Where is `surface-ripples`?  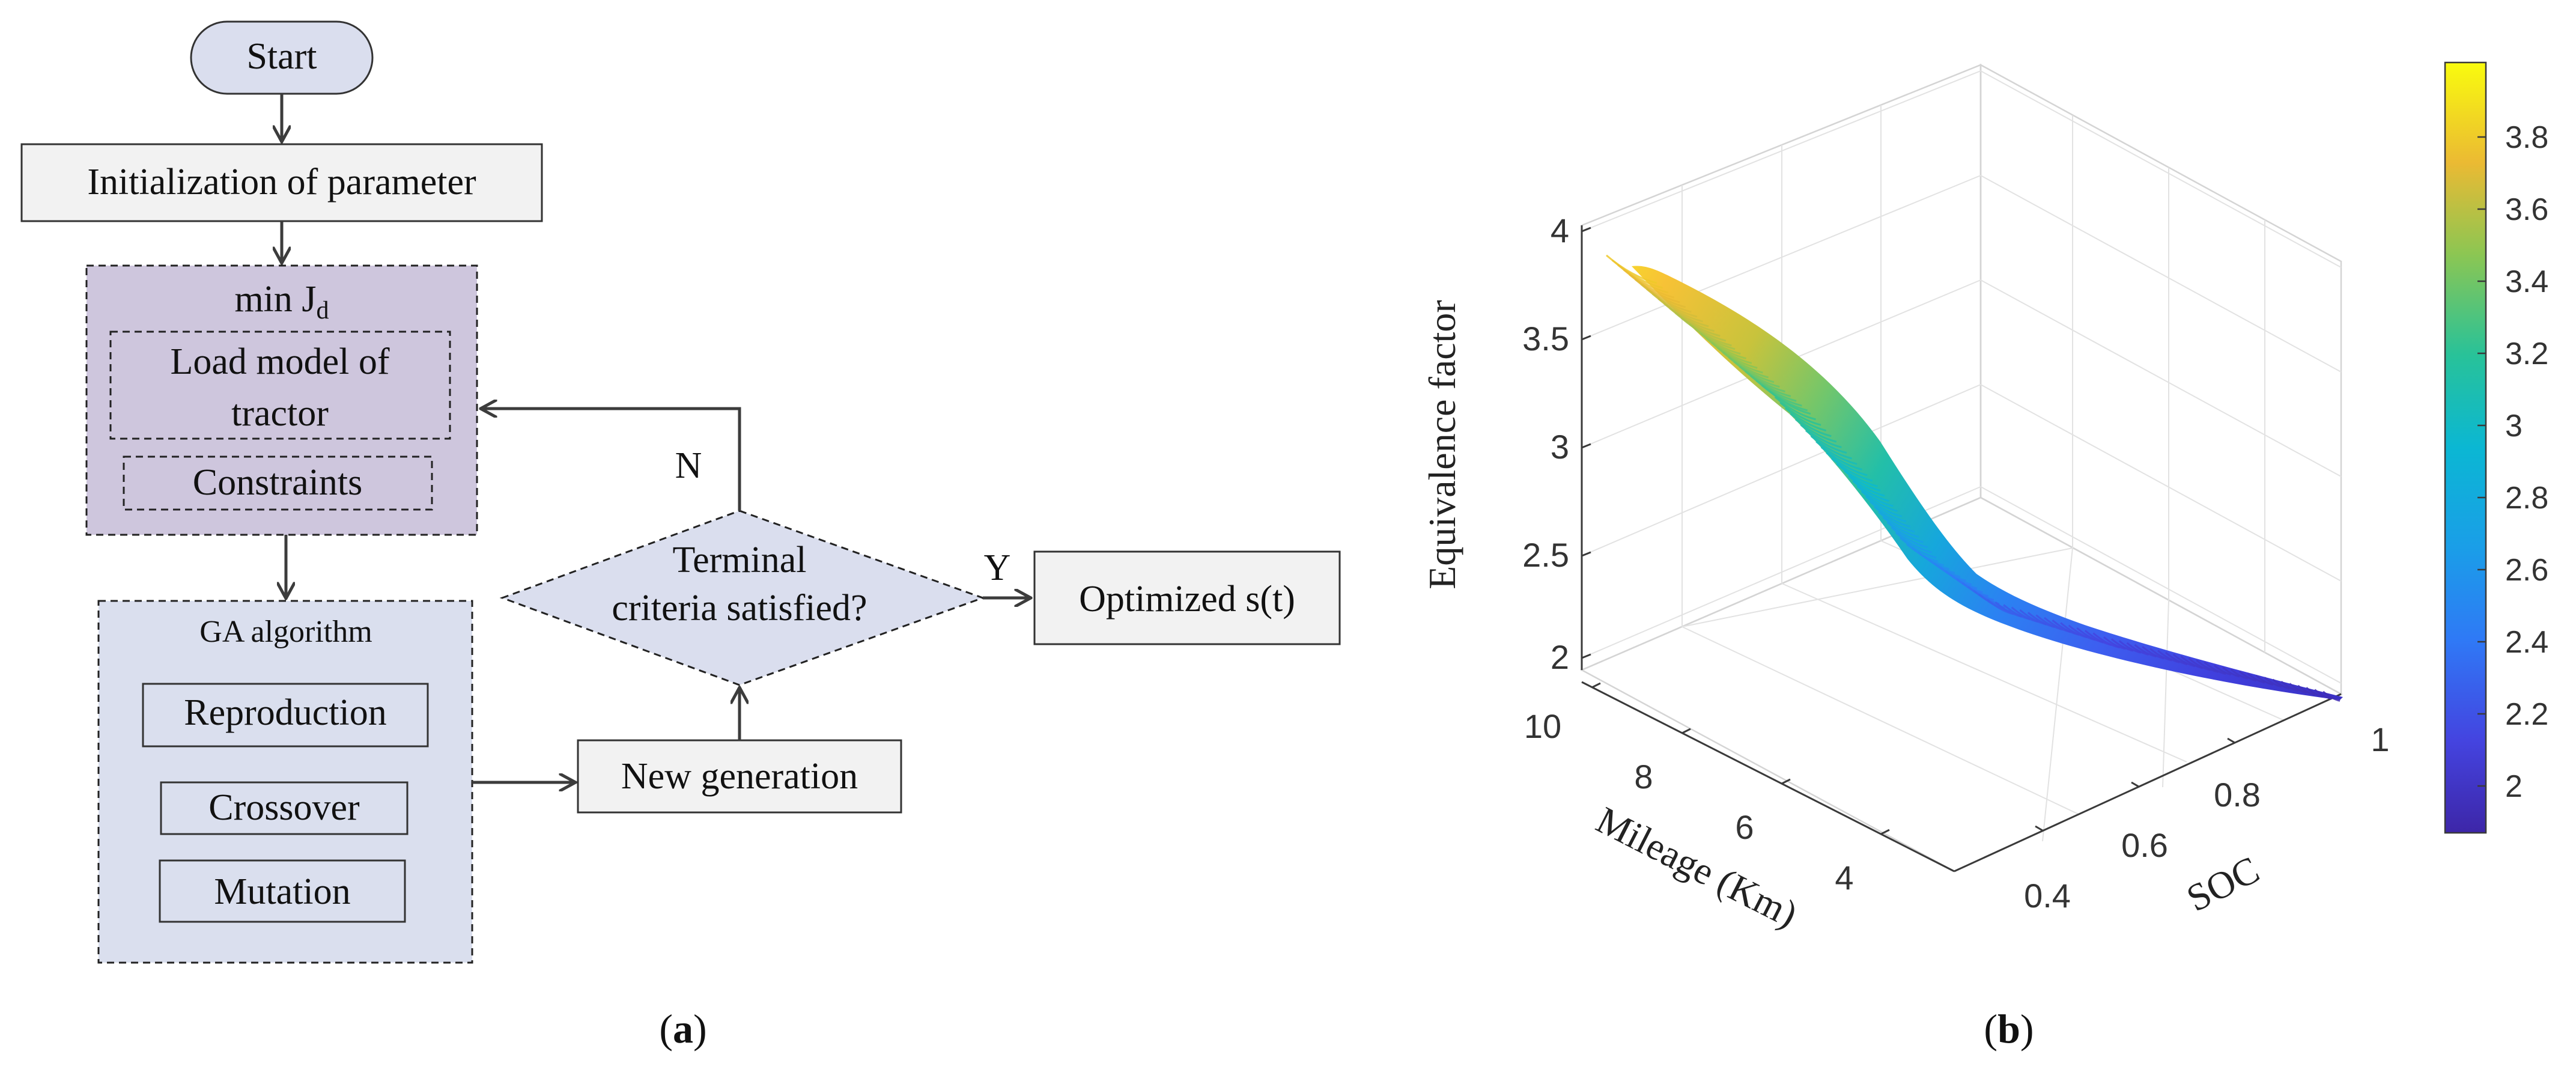 surface-ripples is located at coordinates (1974, 478).